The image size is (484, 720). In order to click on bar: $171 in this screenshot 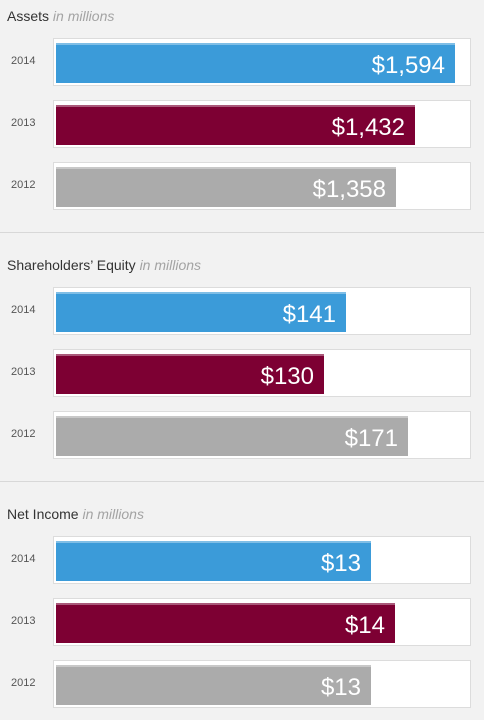, I will do `click(232, 436)`.